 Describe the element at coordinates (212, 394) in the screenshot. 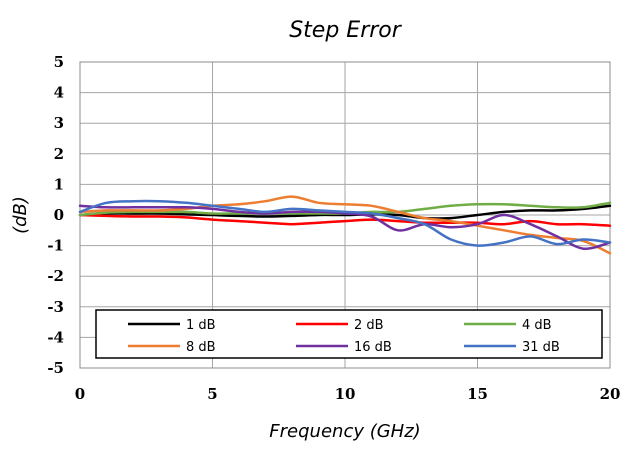

I see `x-tick-label: 5` at that location.